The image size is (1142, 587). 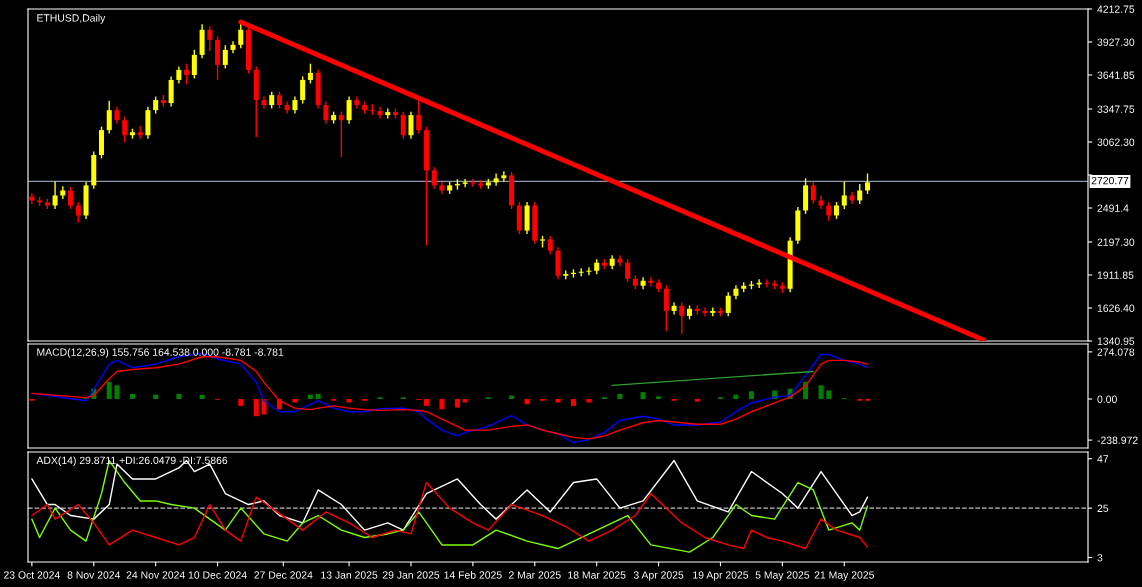 What do you see at coordinates (1100, 558) in the screenshot?
I see `y-tick-label: 3` at bounding box center [1100, 558].